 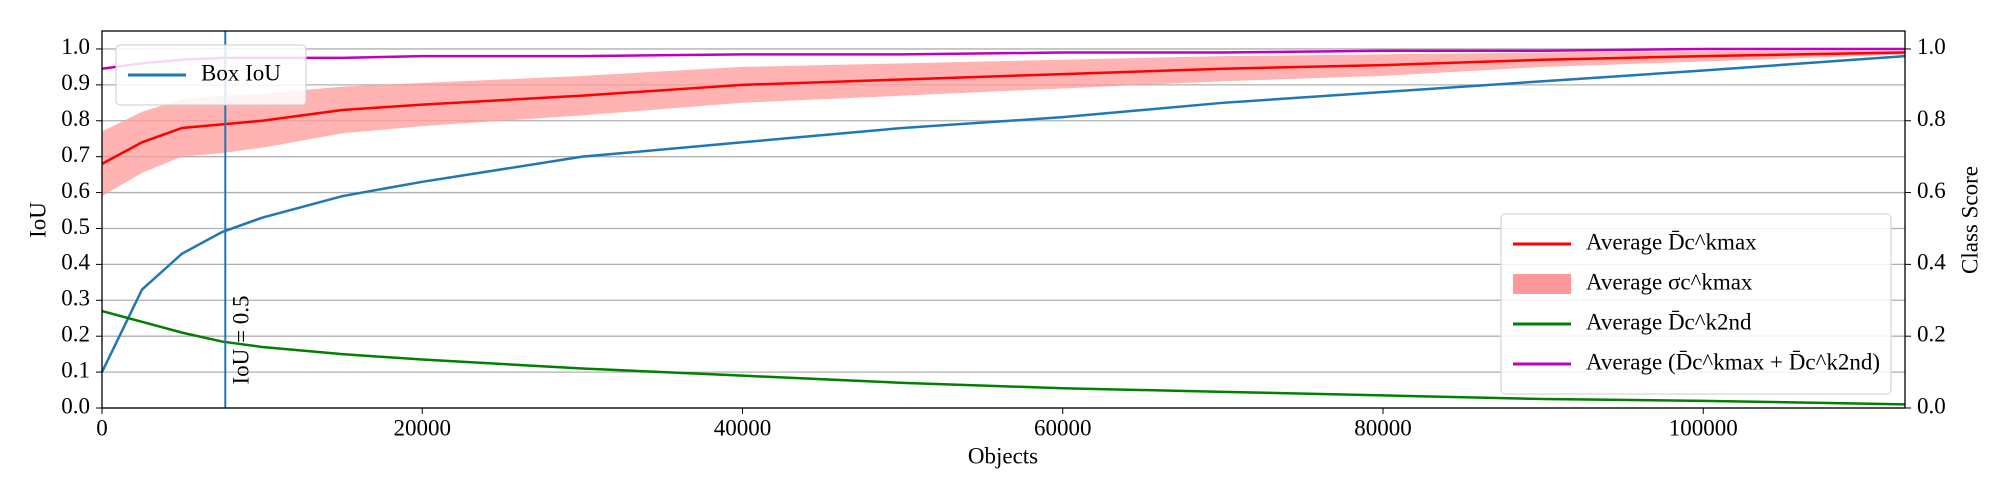 What do you see at coordinates (1003, 455) in the screenshot?
I see `x-axis-label: Objects` at bounding box center [1003, 455].